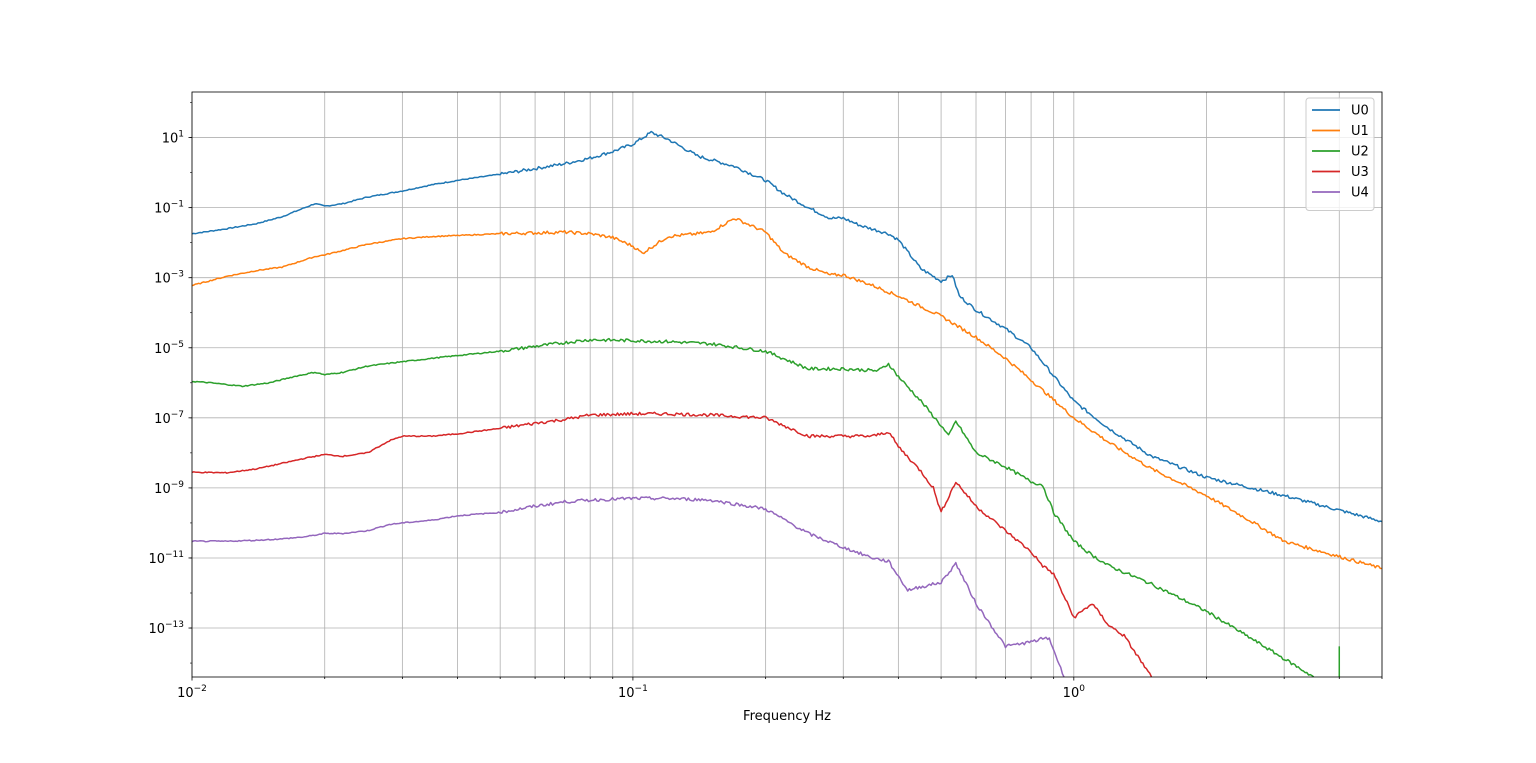  Describe the element at coordinates (1360, 131) in the screenshot. I see `legend-label: U1` at that location.